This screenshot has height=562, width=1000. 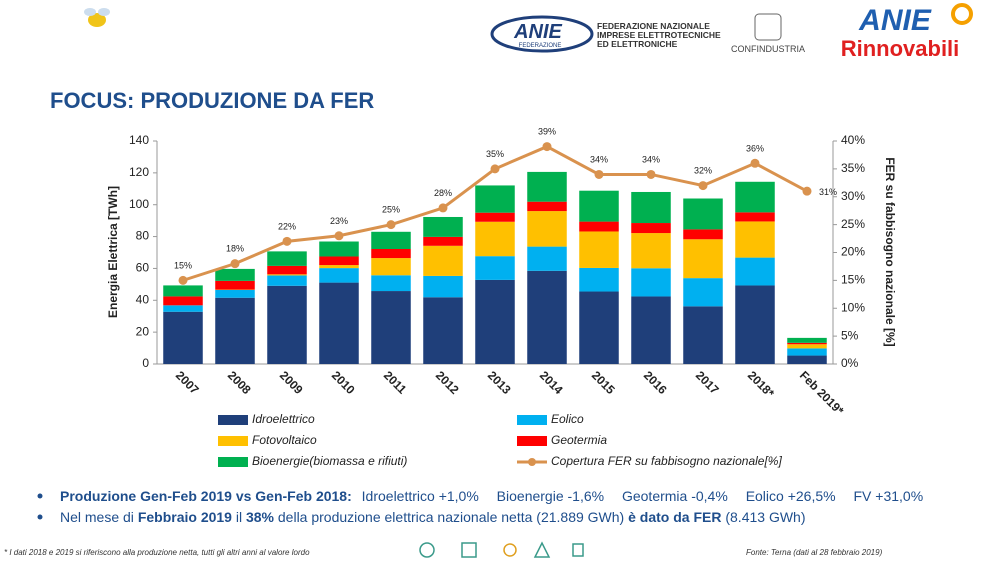 I want to click on data-label: 35%, so click(x=495, y=154).